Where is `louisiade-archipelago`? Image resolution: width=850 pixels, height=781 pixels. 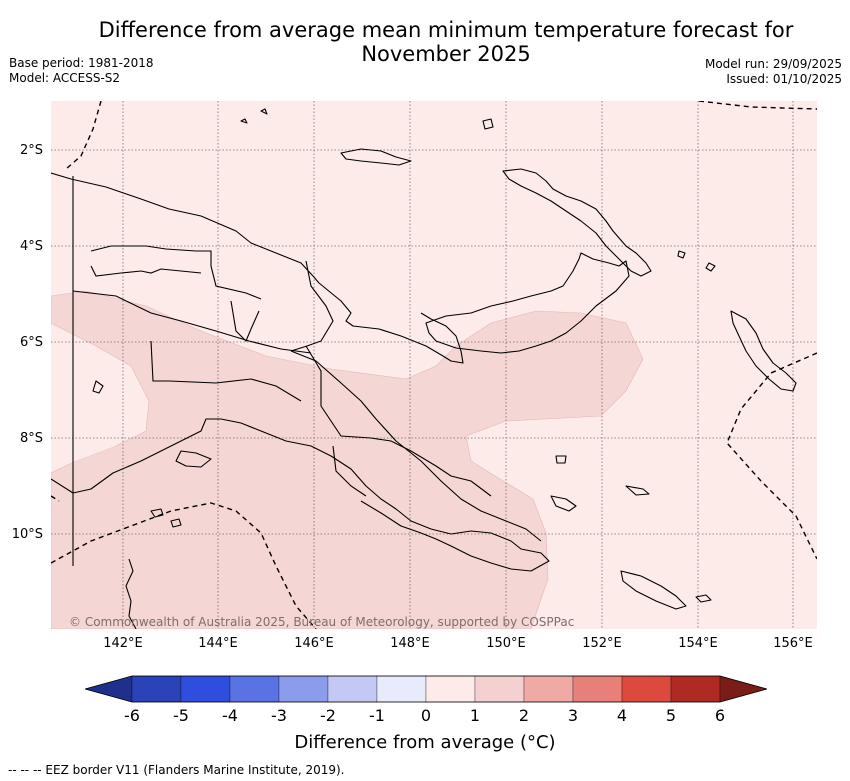
louisiade-archipelago is located at coordinates (653, 590).